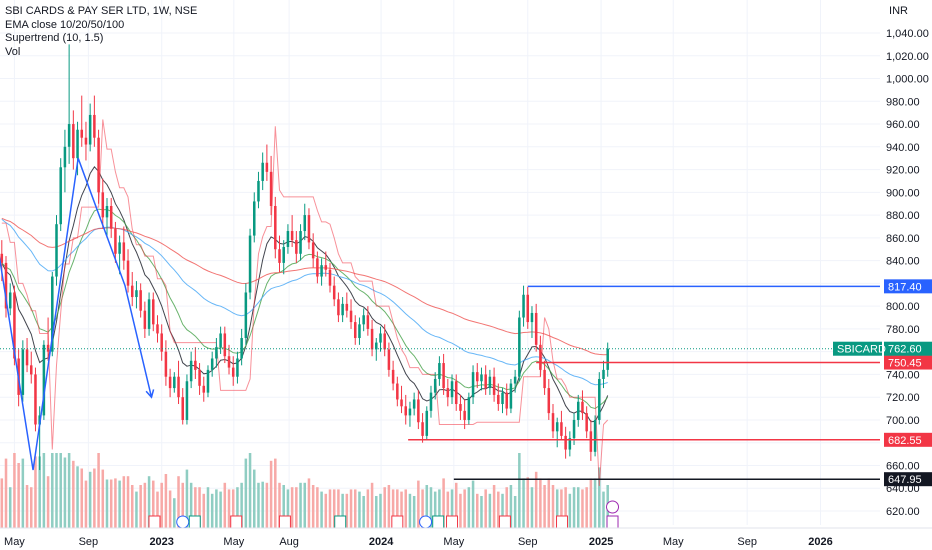  I want to click on symbol-title: SBI CARDS & PAY SER LTD, 1W, NSE, so click(101, 11).